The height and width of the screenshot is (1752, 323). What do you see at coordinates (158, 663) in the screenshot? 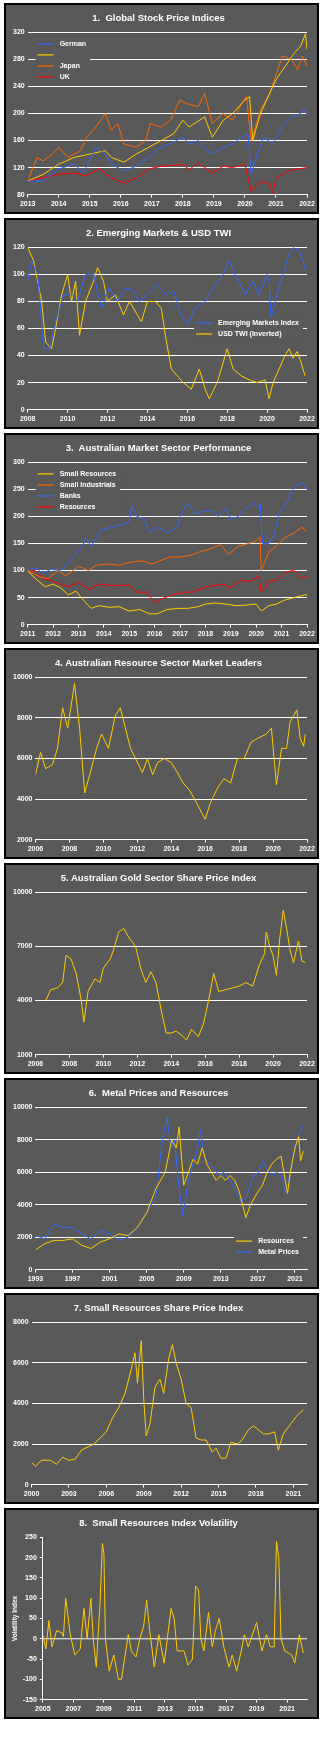
I see `chart-title: 4. Australian Resource Sector Market Leaders` at bounding box center [158, 663].